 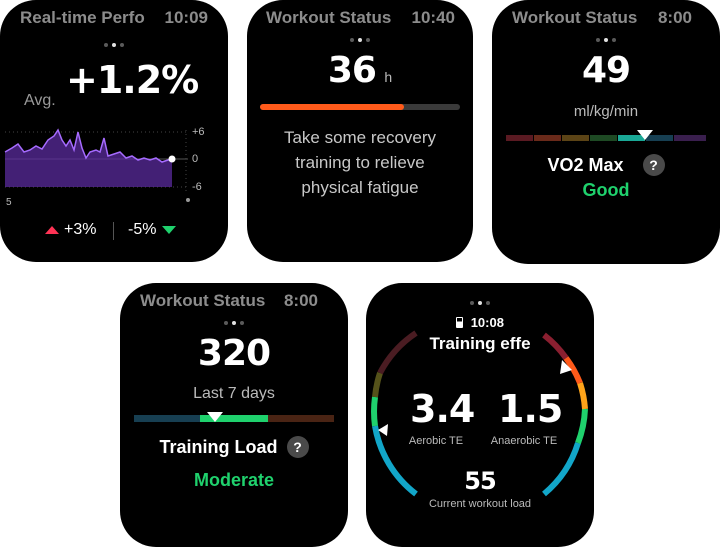 I want to click on aerobic-marker-icon, so click(x=383, y=430).